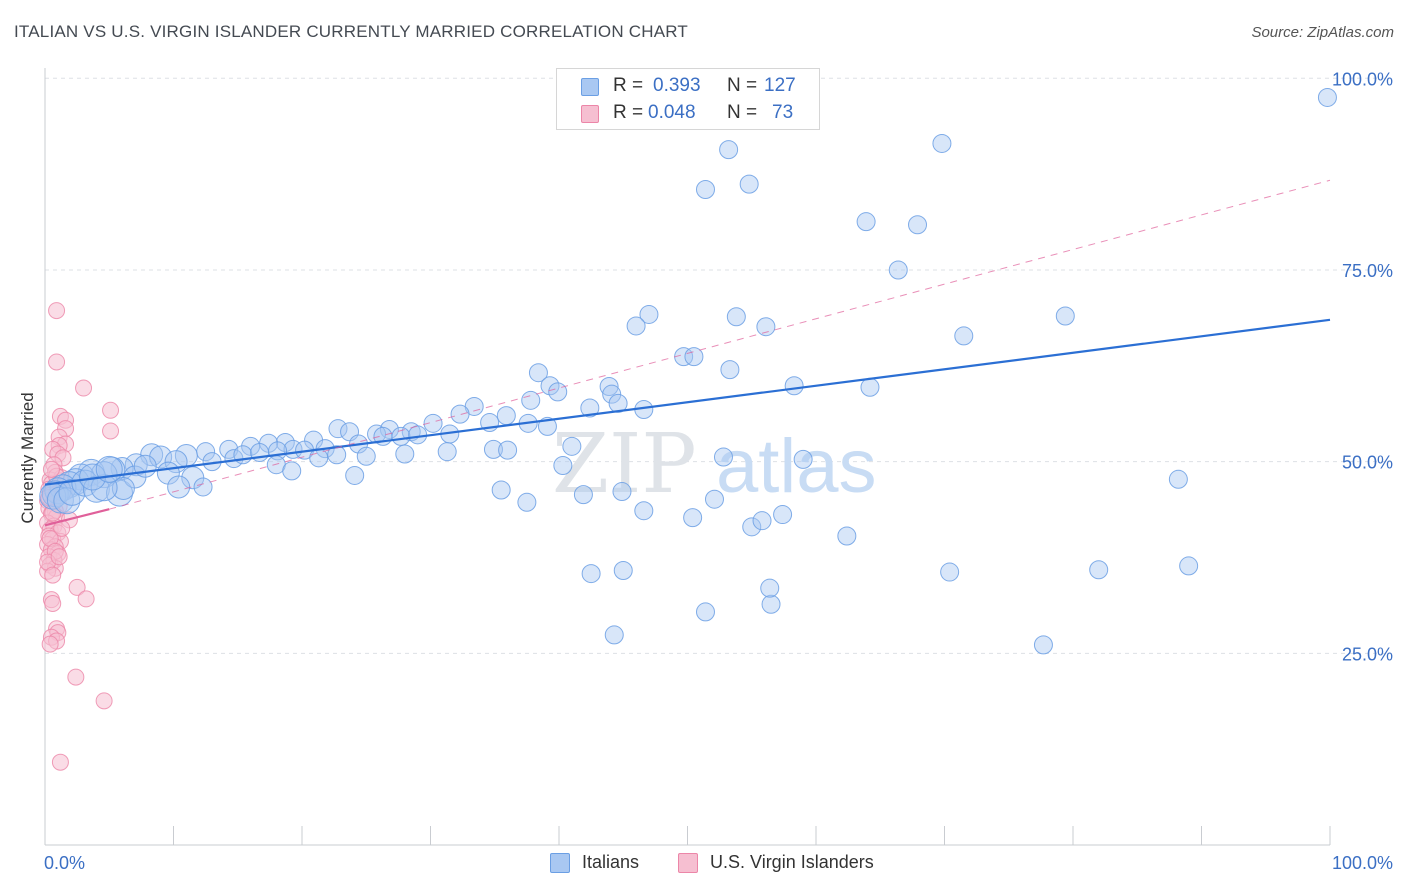  What do you see at coordinates (1367, 463) in the screenshot?
I see `y-tick-label: 50.0%` at bounding box center [1367, 463].